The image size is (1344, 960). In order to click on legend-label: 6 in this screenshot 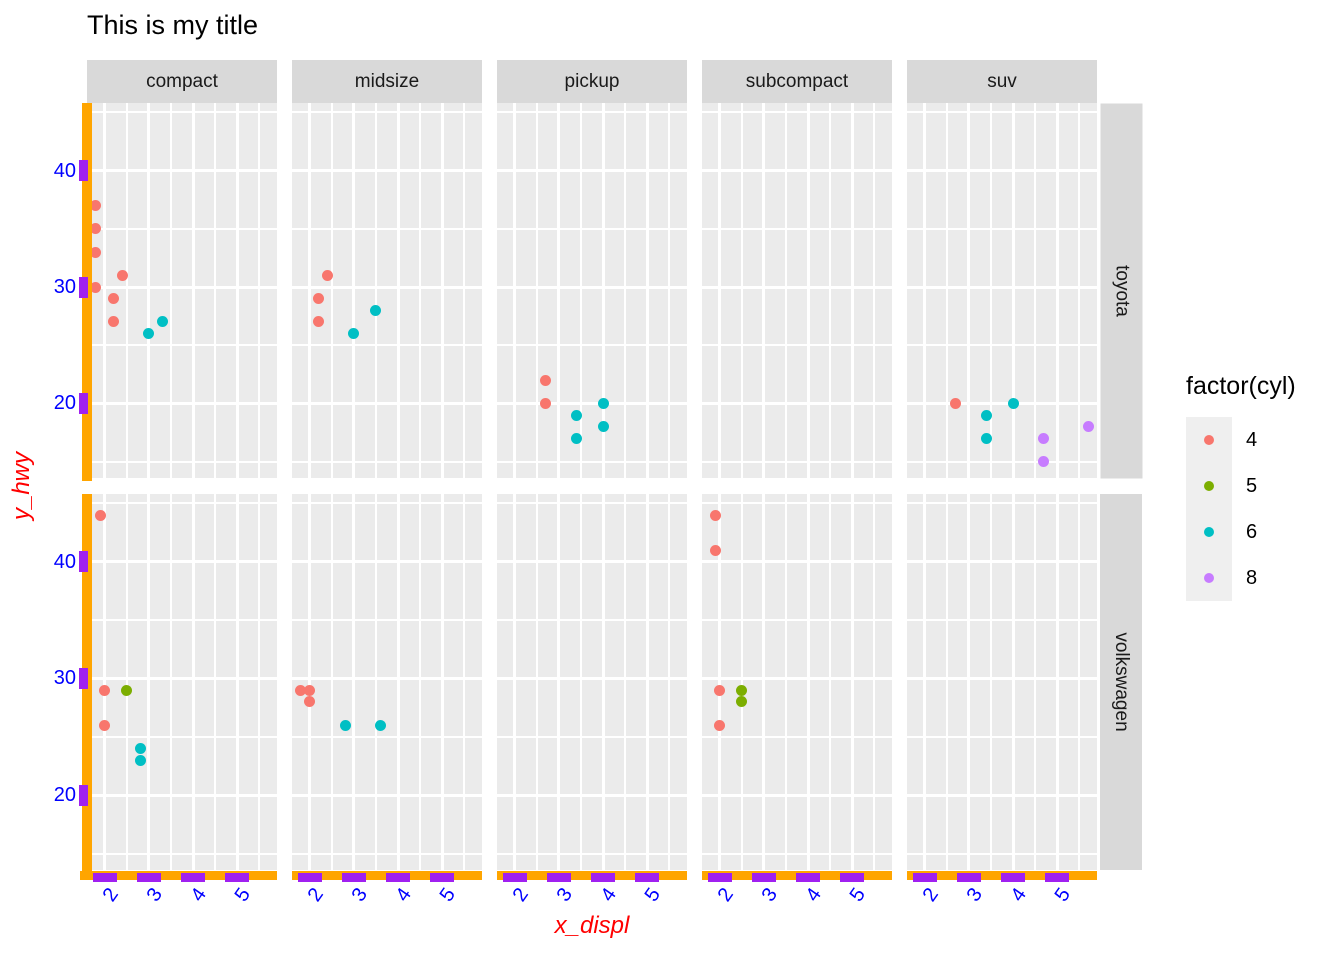, I will do `click(1252, 531)`.